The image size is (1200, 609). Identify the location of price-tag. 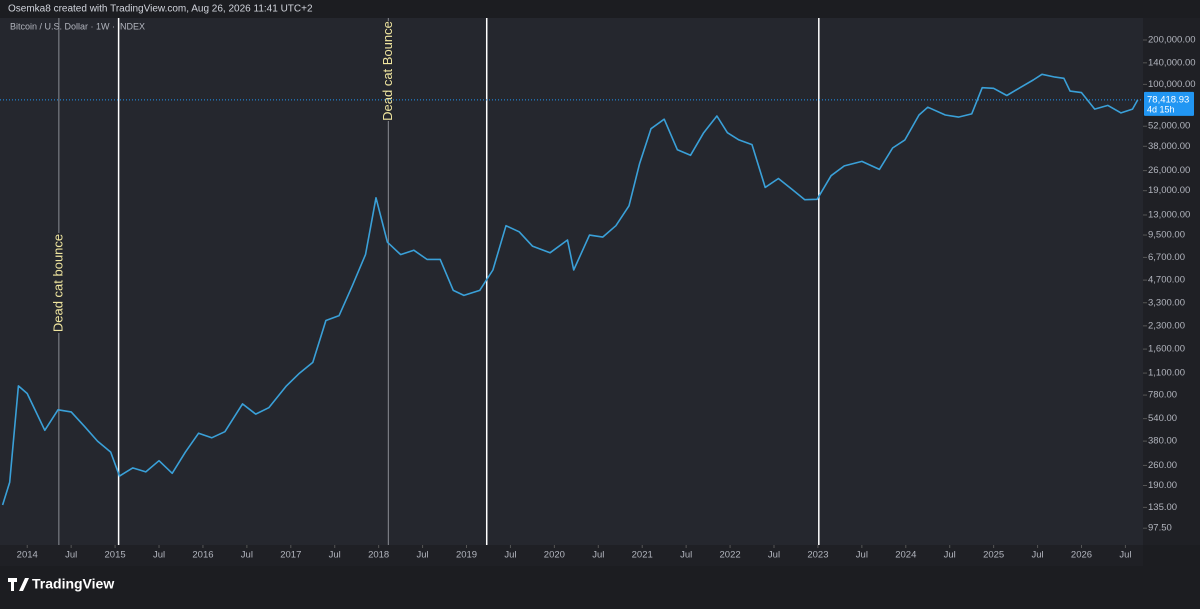
(1169, 103).